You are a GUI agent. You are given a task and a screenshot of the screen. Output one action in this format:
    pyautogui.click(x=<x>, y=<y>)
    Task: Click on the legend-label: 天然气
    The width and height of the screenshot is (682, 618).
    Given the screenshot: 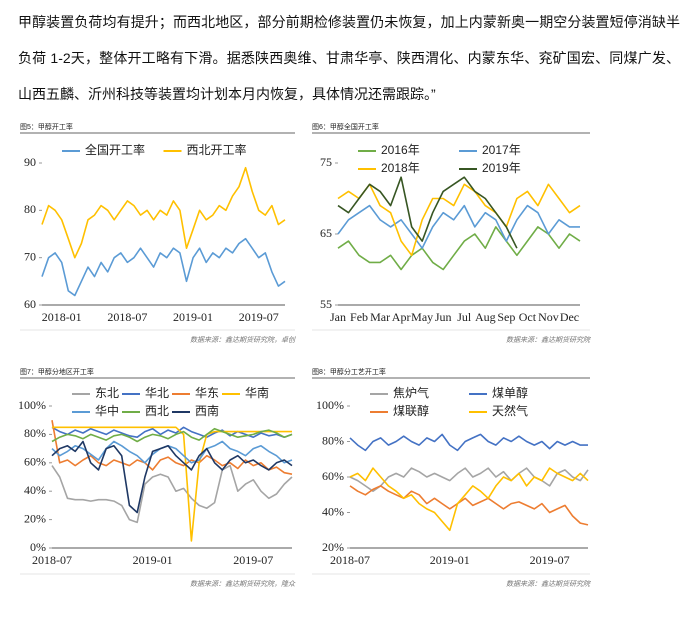 What is the action you would take?
    pyautogui.click(x=510, y=410)
    